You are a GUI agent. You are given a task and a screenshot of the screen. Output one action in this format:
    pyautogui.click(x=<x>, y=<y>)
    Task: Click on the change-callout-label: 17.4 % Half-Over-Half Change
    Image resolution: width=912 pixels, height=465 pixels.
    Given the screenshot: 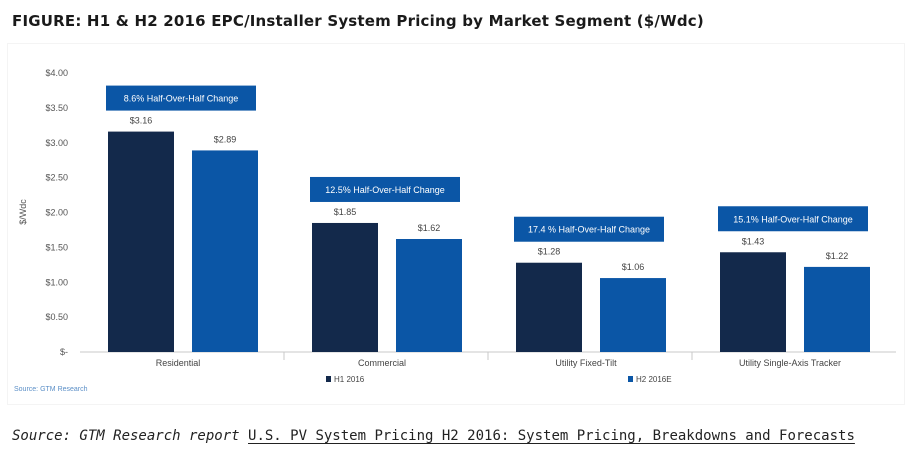 What is the action you would take?
    pyautogui.click(x=589, y=230)
    